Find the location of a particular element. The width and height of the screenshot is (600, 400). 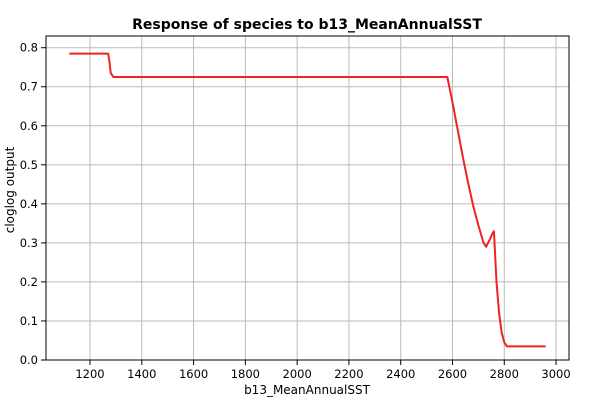

y-tick-label: 0.6 is located at coordinates (29, 126).